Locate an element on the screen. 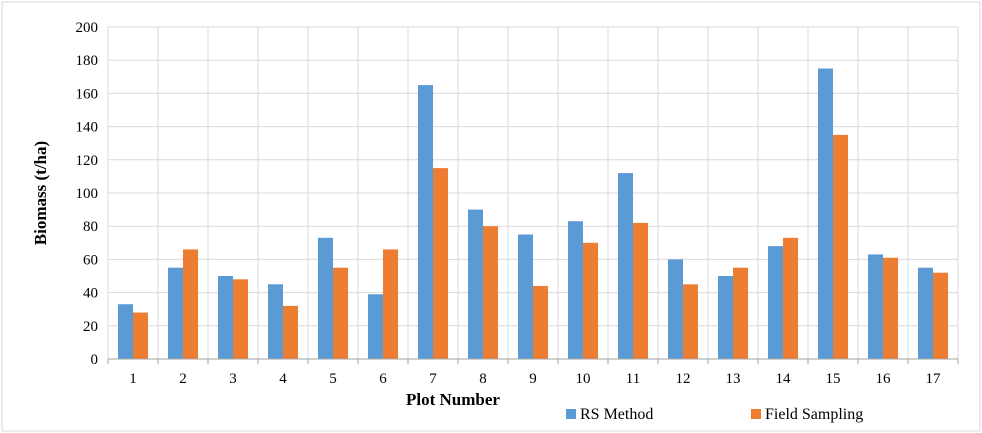  x-tick-label: 8 is located at coordinates (483, 379).